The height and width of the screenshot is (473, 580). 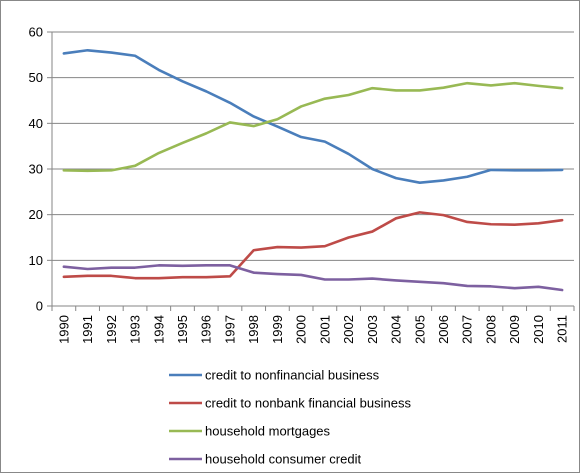 I want to click on x-tick-label: 1993, so click(x=135, y=329).